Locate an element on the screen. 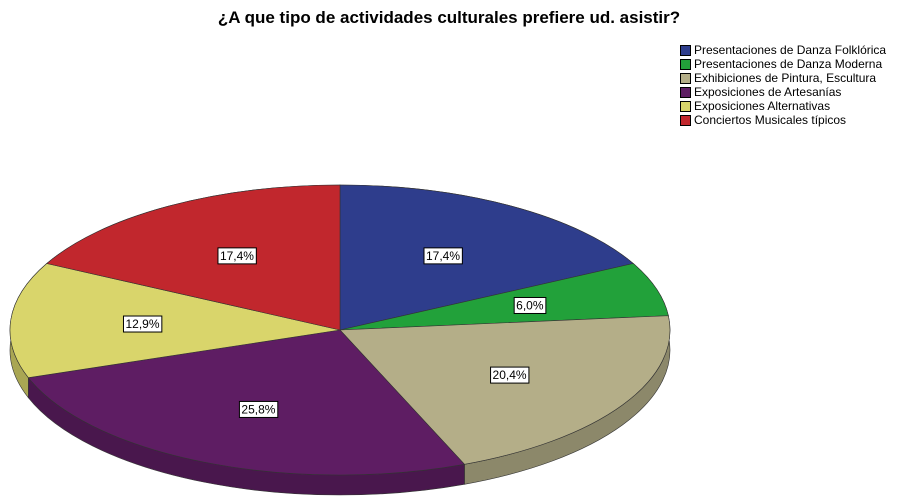  label-text: 20,4% is located at coordinates (510, 375).